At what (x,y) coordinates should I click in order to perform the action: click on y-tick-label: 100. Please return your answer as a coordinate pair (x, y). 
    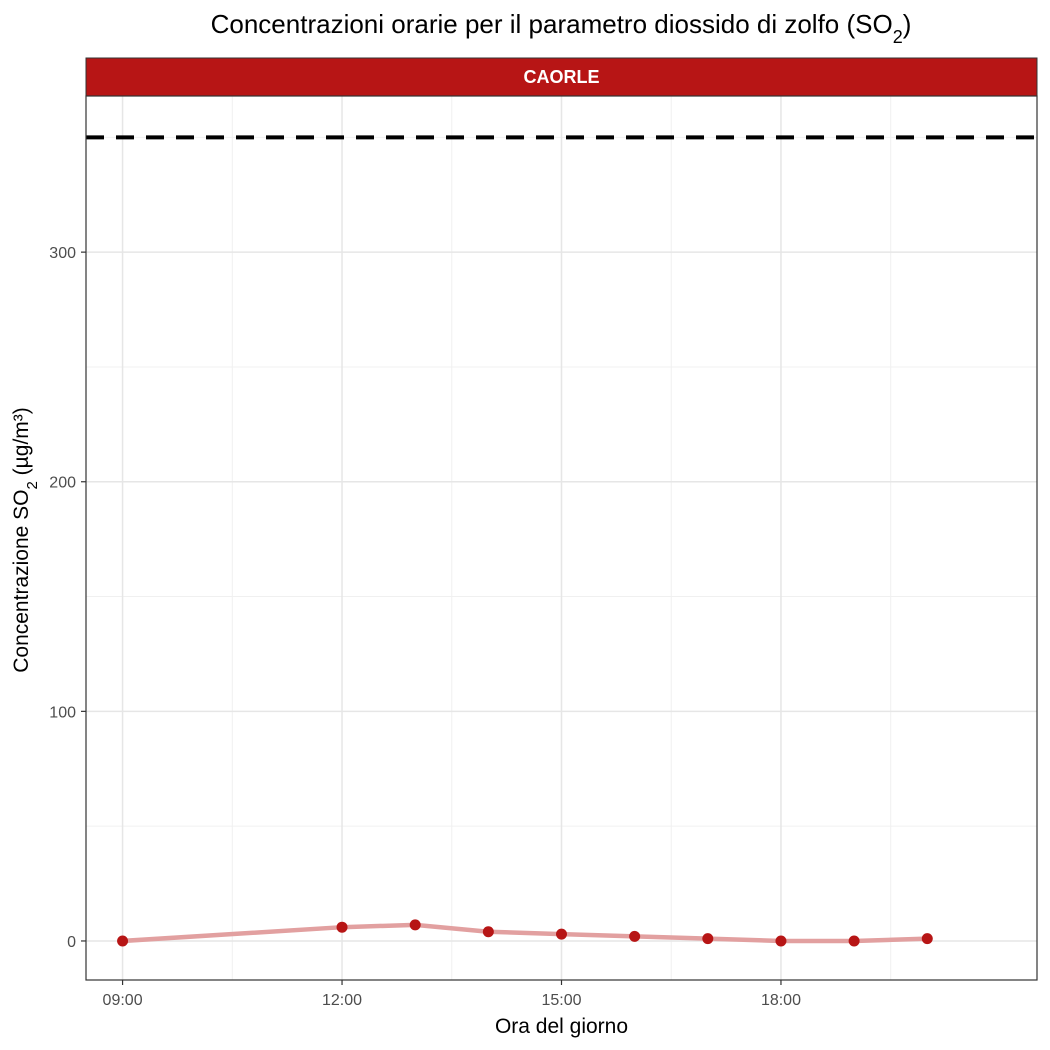
    Looking at the image, I should click on (62, 712).